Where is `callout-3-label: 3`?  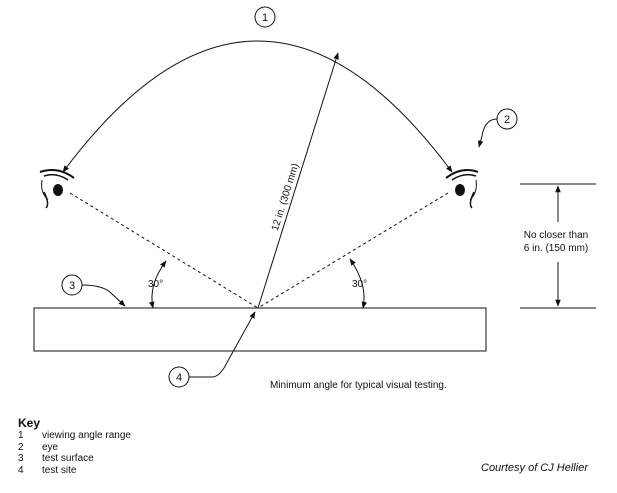
callout-3-label: 3 is located at coordinates (72, 286).